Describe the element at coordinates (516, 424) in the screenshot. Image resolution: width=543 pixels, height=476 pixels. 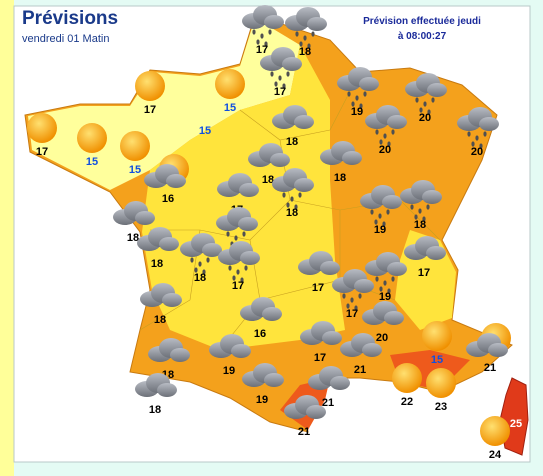
I see `label-box` at that location.